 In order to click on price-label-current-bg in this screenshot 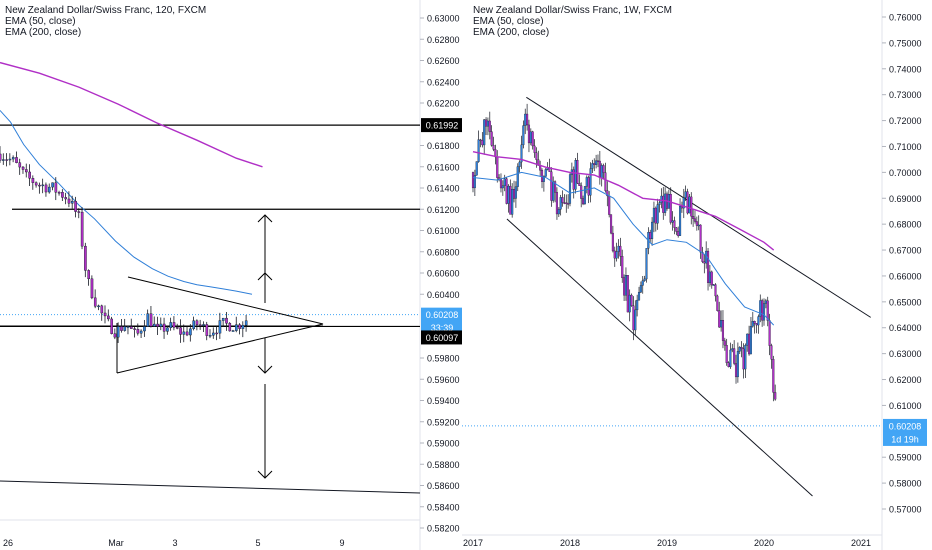, I will do `click(905, 425)`.